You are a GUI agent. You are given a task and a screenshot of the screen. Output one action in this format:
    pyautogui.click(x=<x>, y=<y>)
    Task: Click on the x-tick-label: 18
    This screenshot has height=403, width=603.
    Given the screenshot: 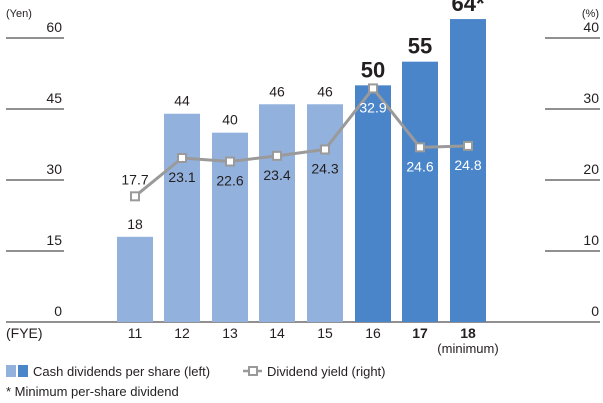 What is the action you would take?
    pyautogui.click(x=468, y=333)
    